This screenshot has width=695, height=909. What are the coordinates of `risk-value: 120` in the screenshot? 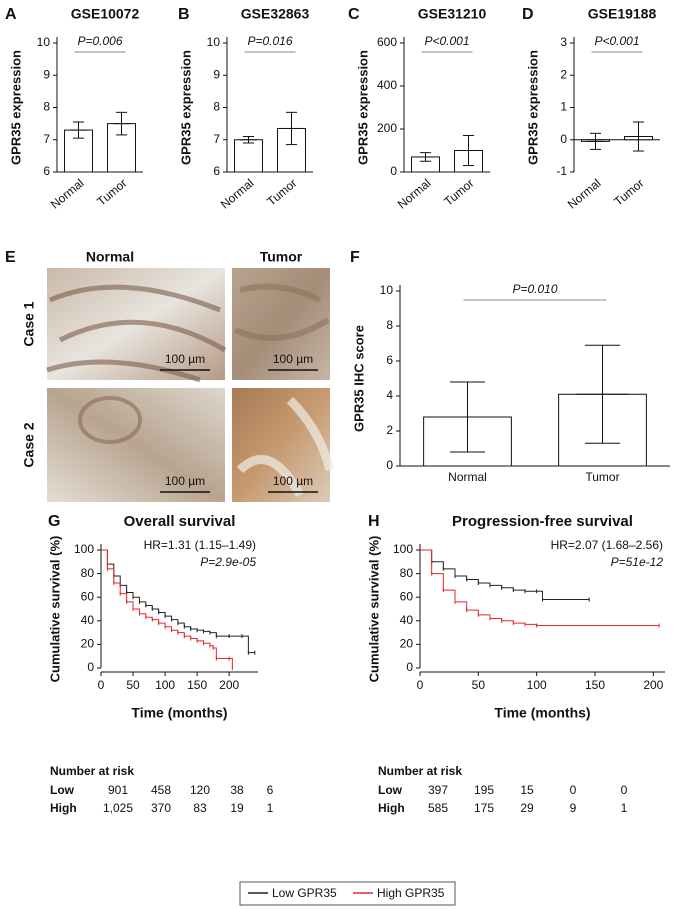 It's located at (200, 790).